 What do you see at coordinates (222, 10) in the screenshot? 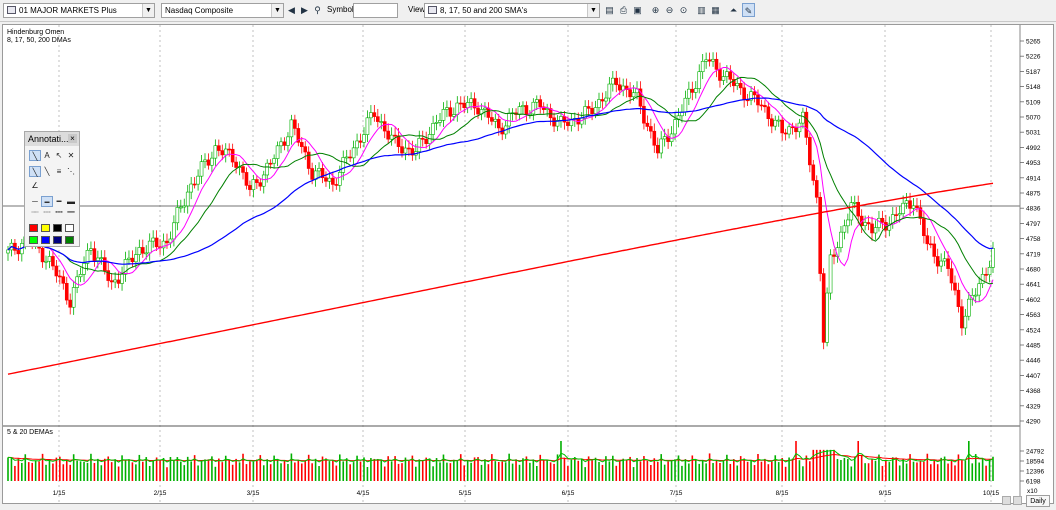
I see `symbol-name-select: Nasdaq Composite ▼` at bounding box center [222, 10].